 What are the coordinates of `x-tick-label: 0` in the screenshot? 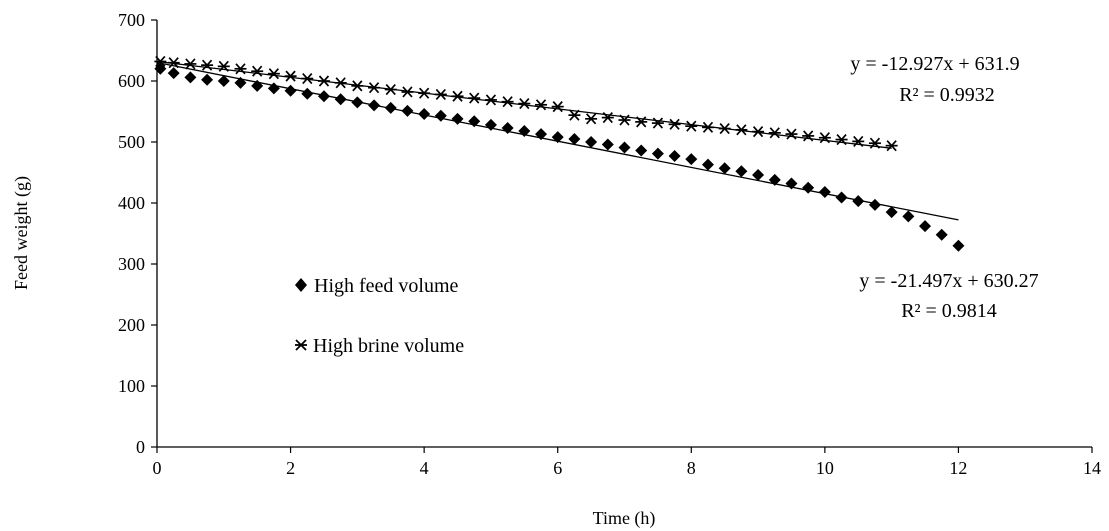 It's located at (157, 468).